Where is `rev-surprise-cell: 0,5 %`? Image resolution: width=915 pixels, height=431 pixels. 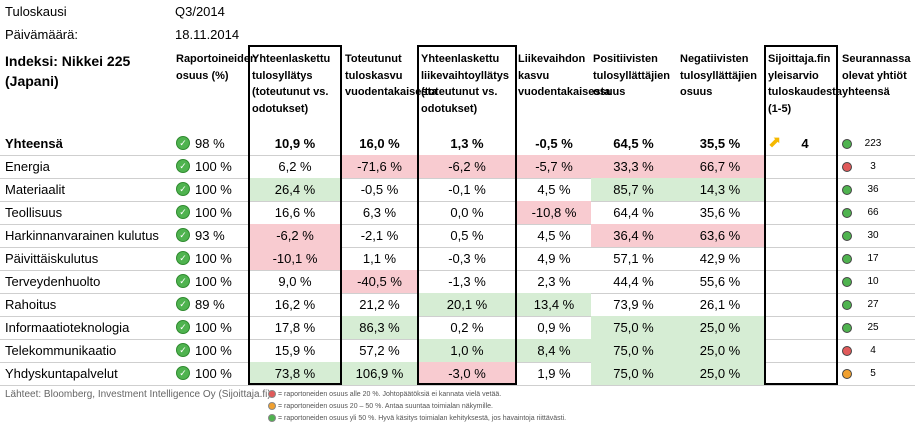 rev-surprise-cell: 0,5 % is located at coordinates (467, 235).